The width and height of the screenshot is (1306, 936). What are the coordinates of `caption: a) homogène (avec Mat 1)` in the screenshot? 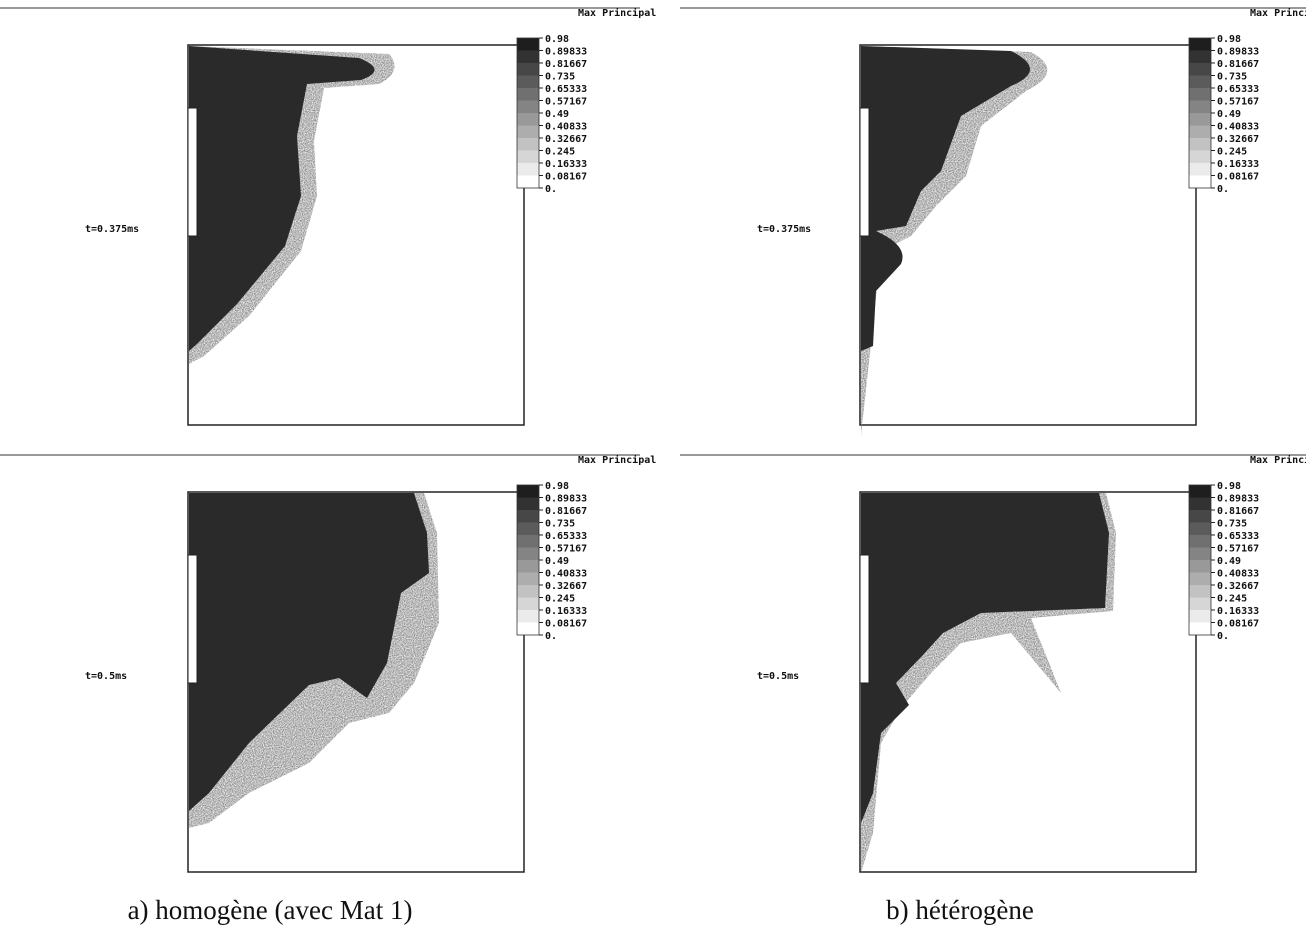 It's located at (270, 910).